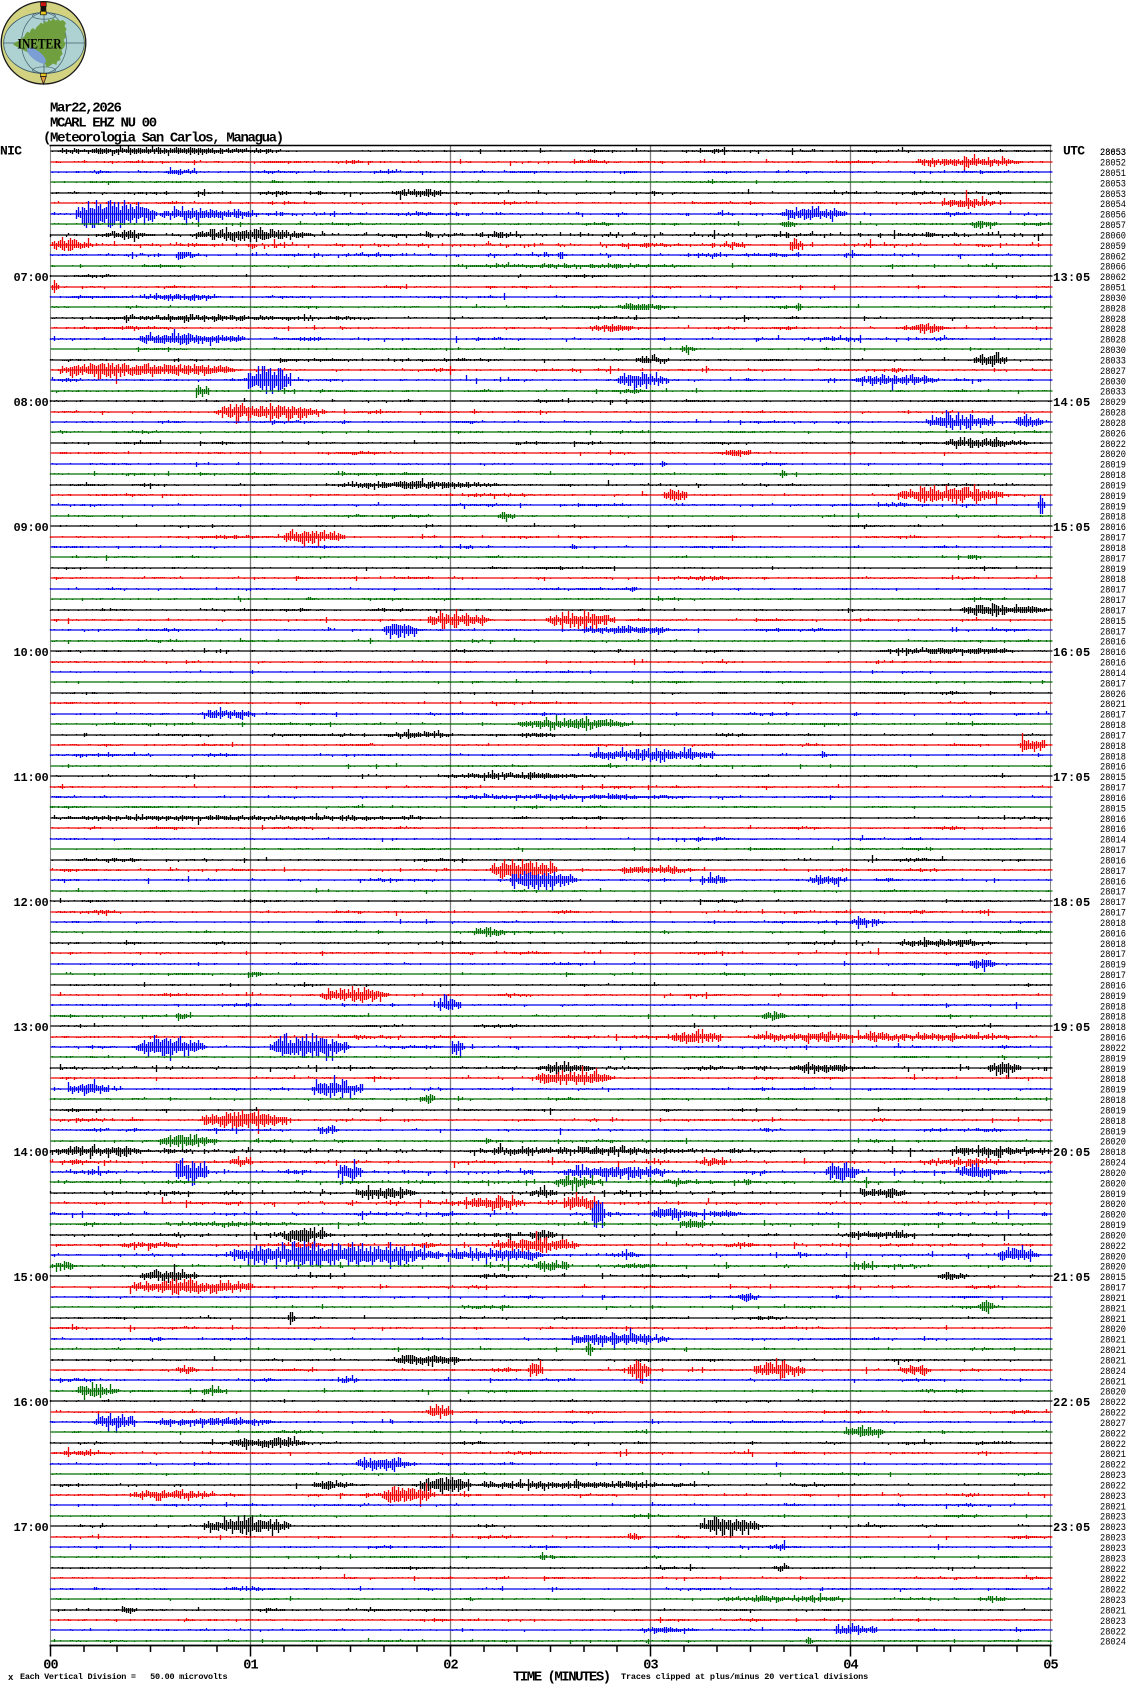 The height and width of the screenshot is (1689, 1130). Describe the element at coordinates (1113, 393) in the screenshot. I see `svg-text: 28033` at that location.